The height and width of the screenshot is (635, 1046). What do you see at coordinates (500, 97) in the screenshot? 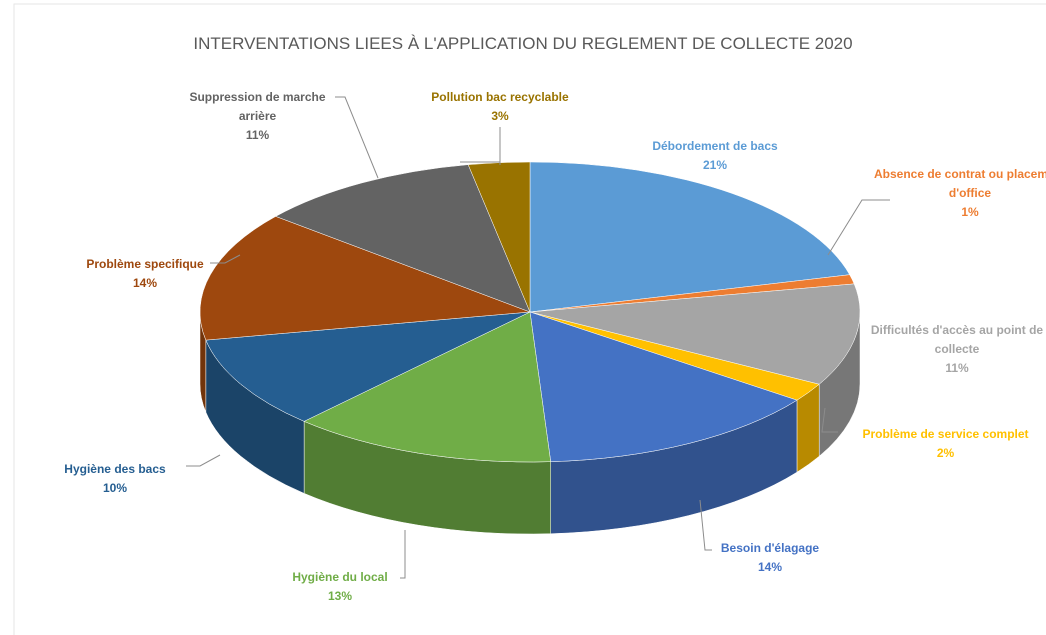
I see `label-name: Pollution bac recyclable` at bounding box center [500, 97].